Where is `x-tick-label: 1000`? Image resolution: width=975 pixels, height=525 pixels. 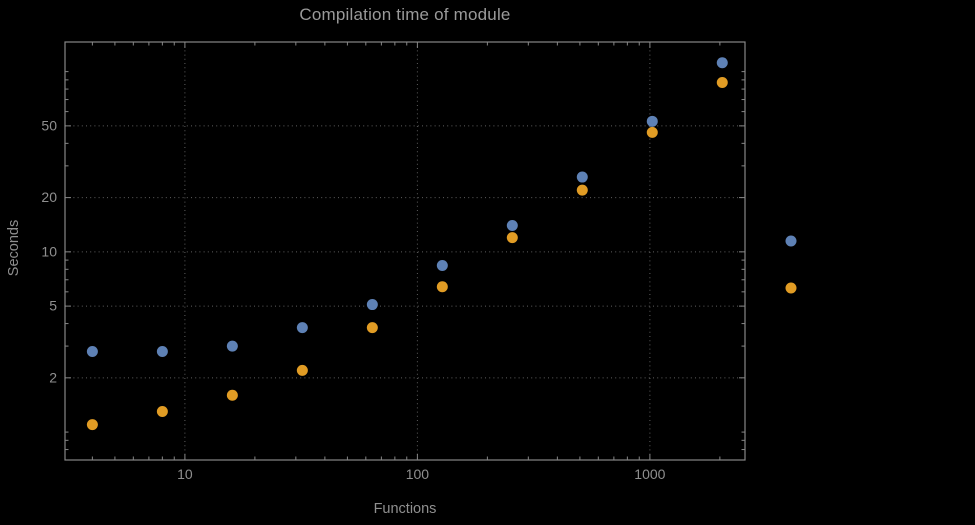
x-tick-label: 1000 is located at coordinates (649, 474).